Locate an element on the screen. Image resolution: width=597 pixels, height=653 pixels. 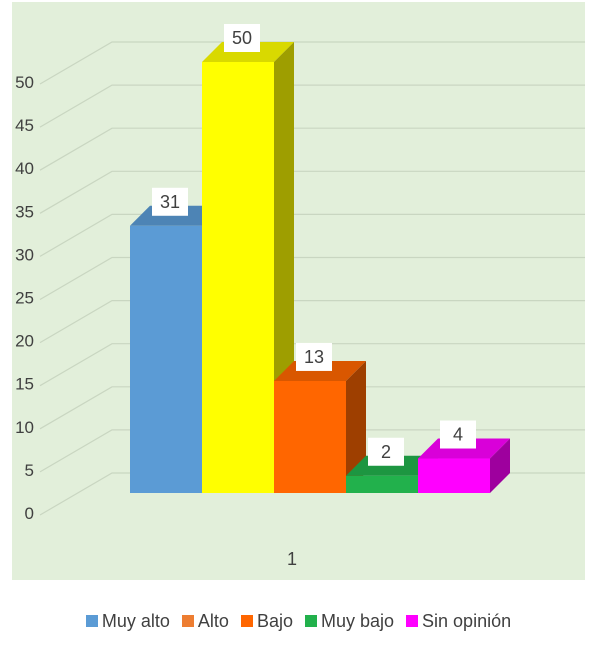
legend-item-muy-bajo: Muy bajo is located at coordinates (349, 621).